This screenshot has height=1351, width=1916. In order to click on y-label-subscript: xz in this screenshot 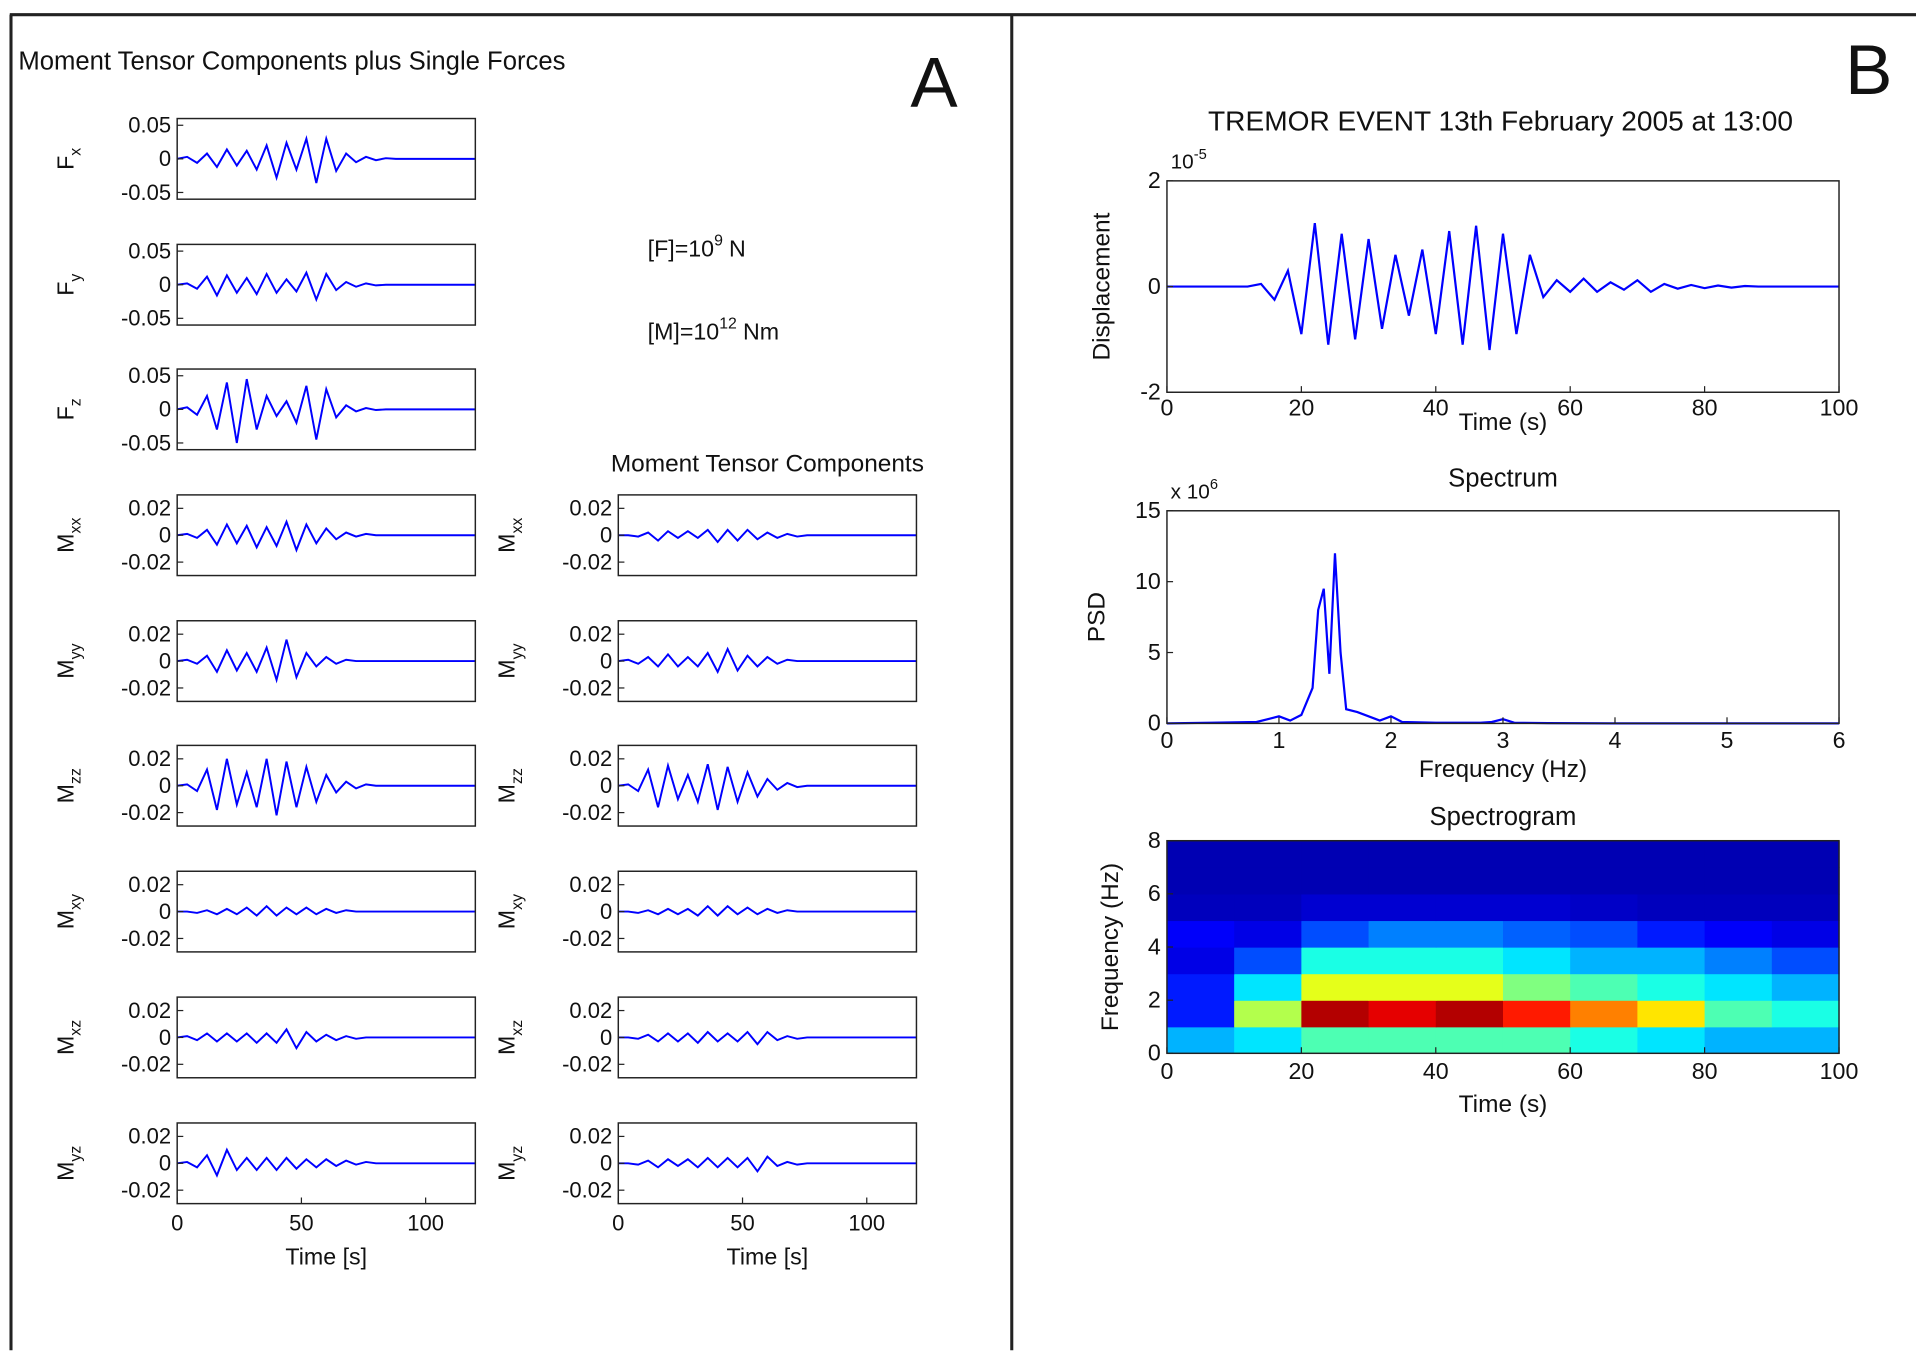, I will do `click(517, 1028)`.